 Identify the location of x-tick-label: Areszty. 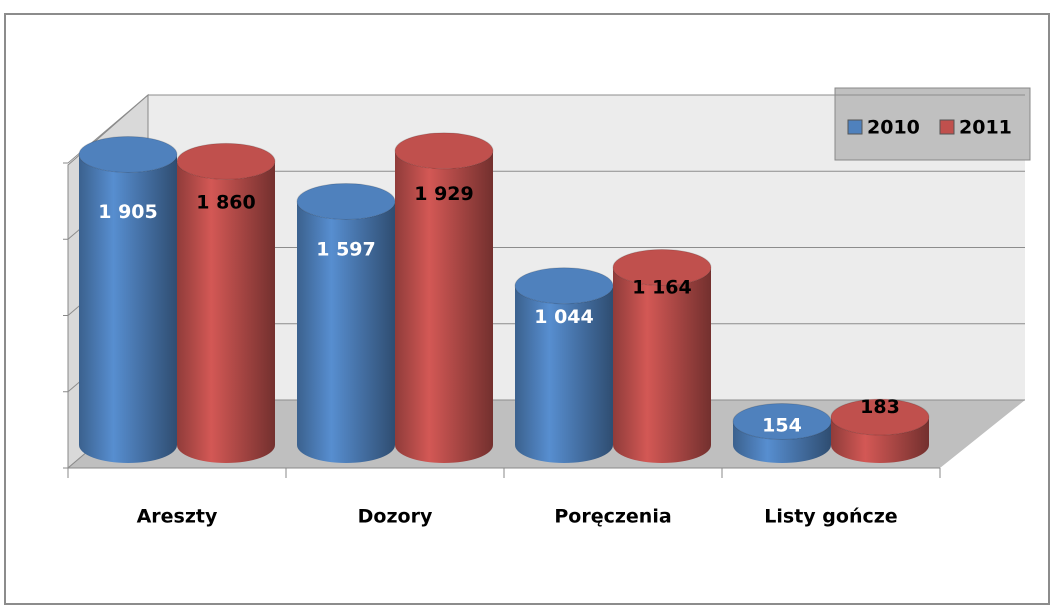
(177, 517).